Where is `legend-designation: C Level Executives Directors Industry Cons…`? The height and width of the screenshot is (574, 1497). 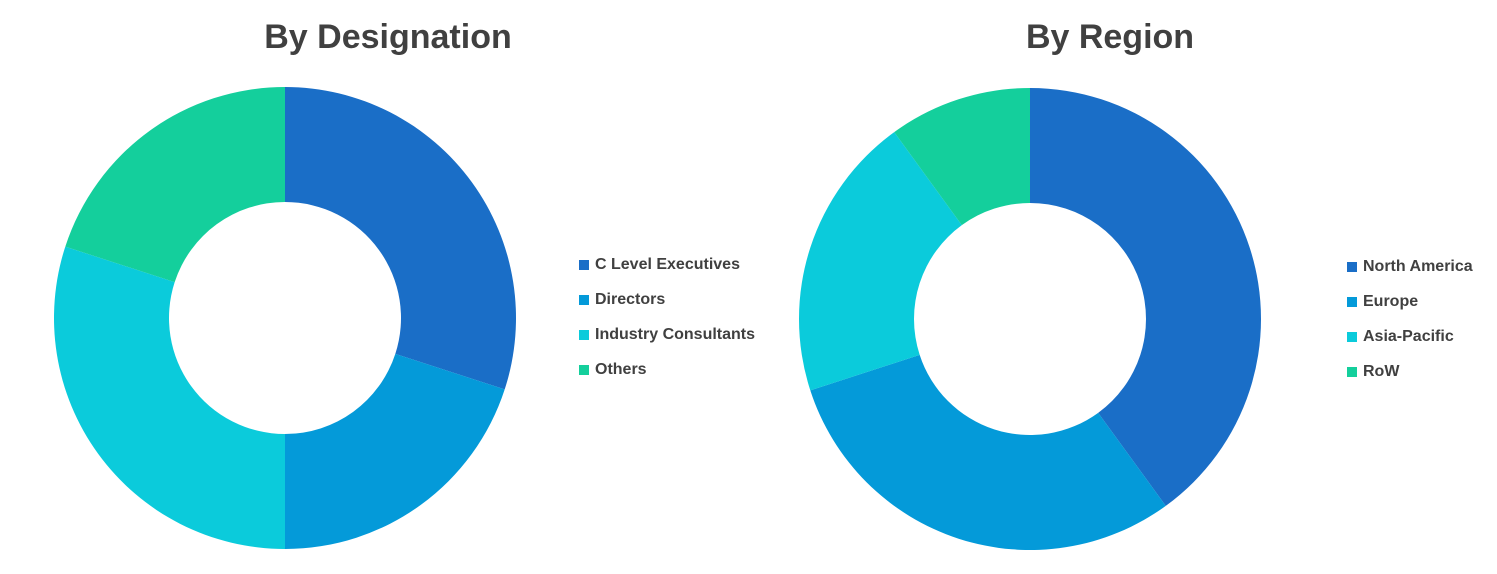 legend-designation: C Level Executives Directors Industry Cons… is located at coordinates (667, 317).